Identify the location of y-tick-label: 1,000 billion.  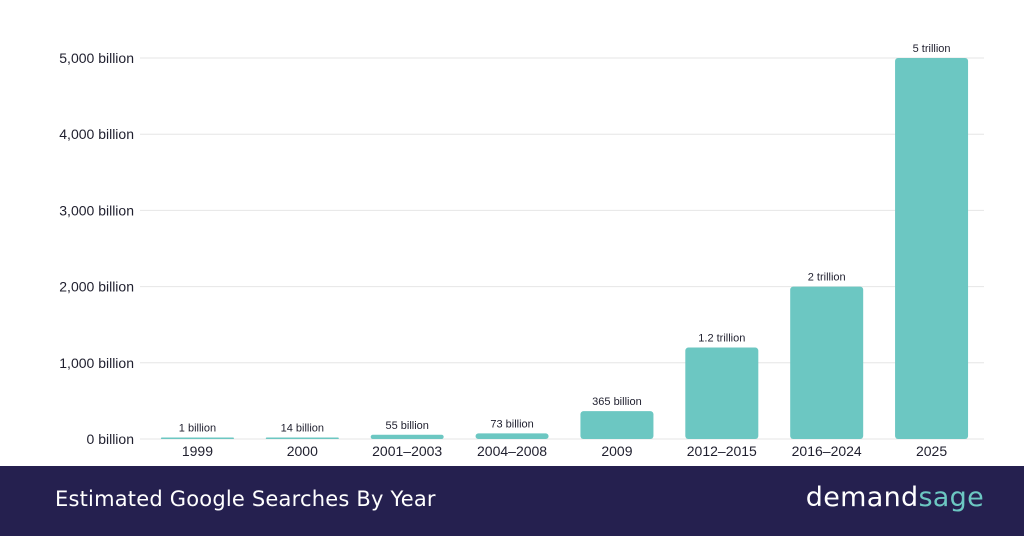
(96, 363).